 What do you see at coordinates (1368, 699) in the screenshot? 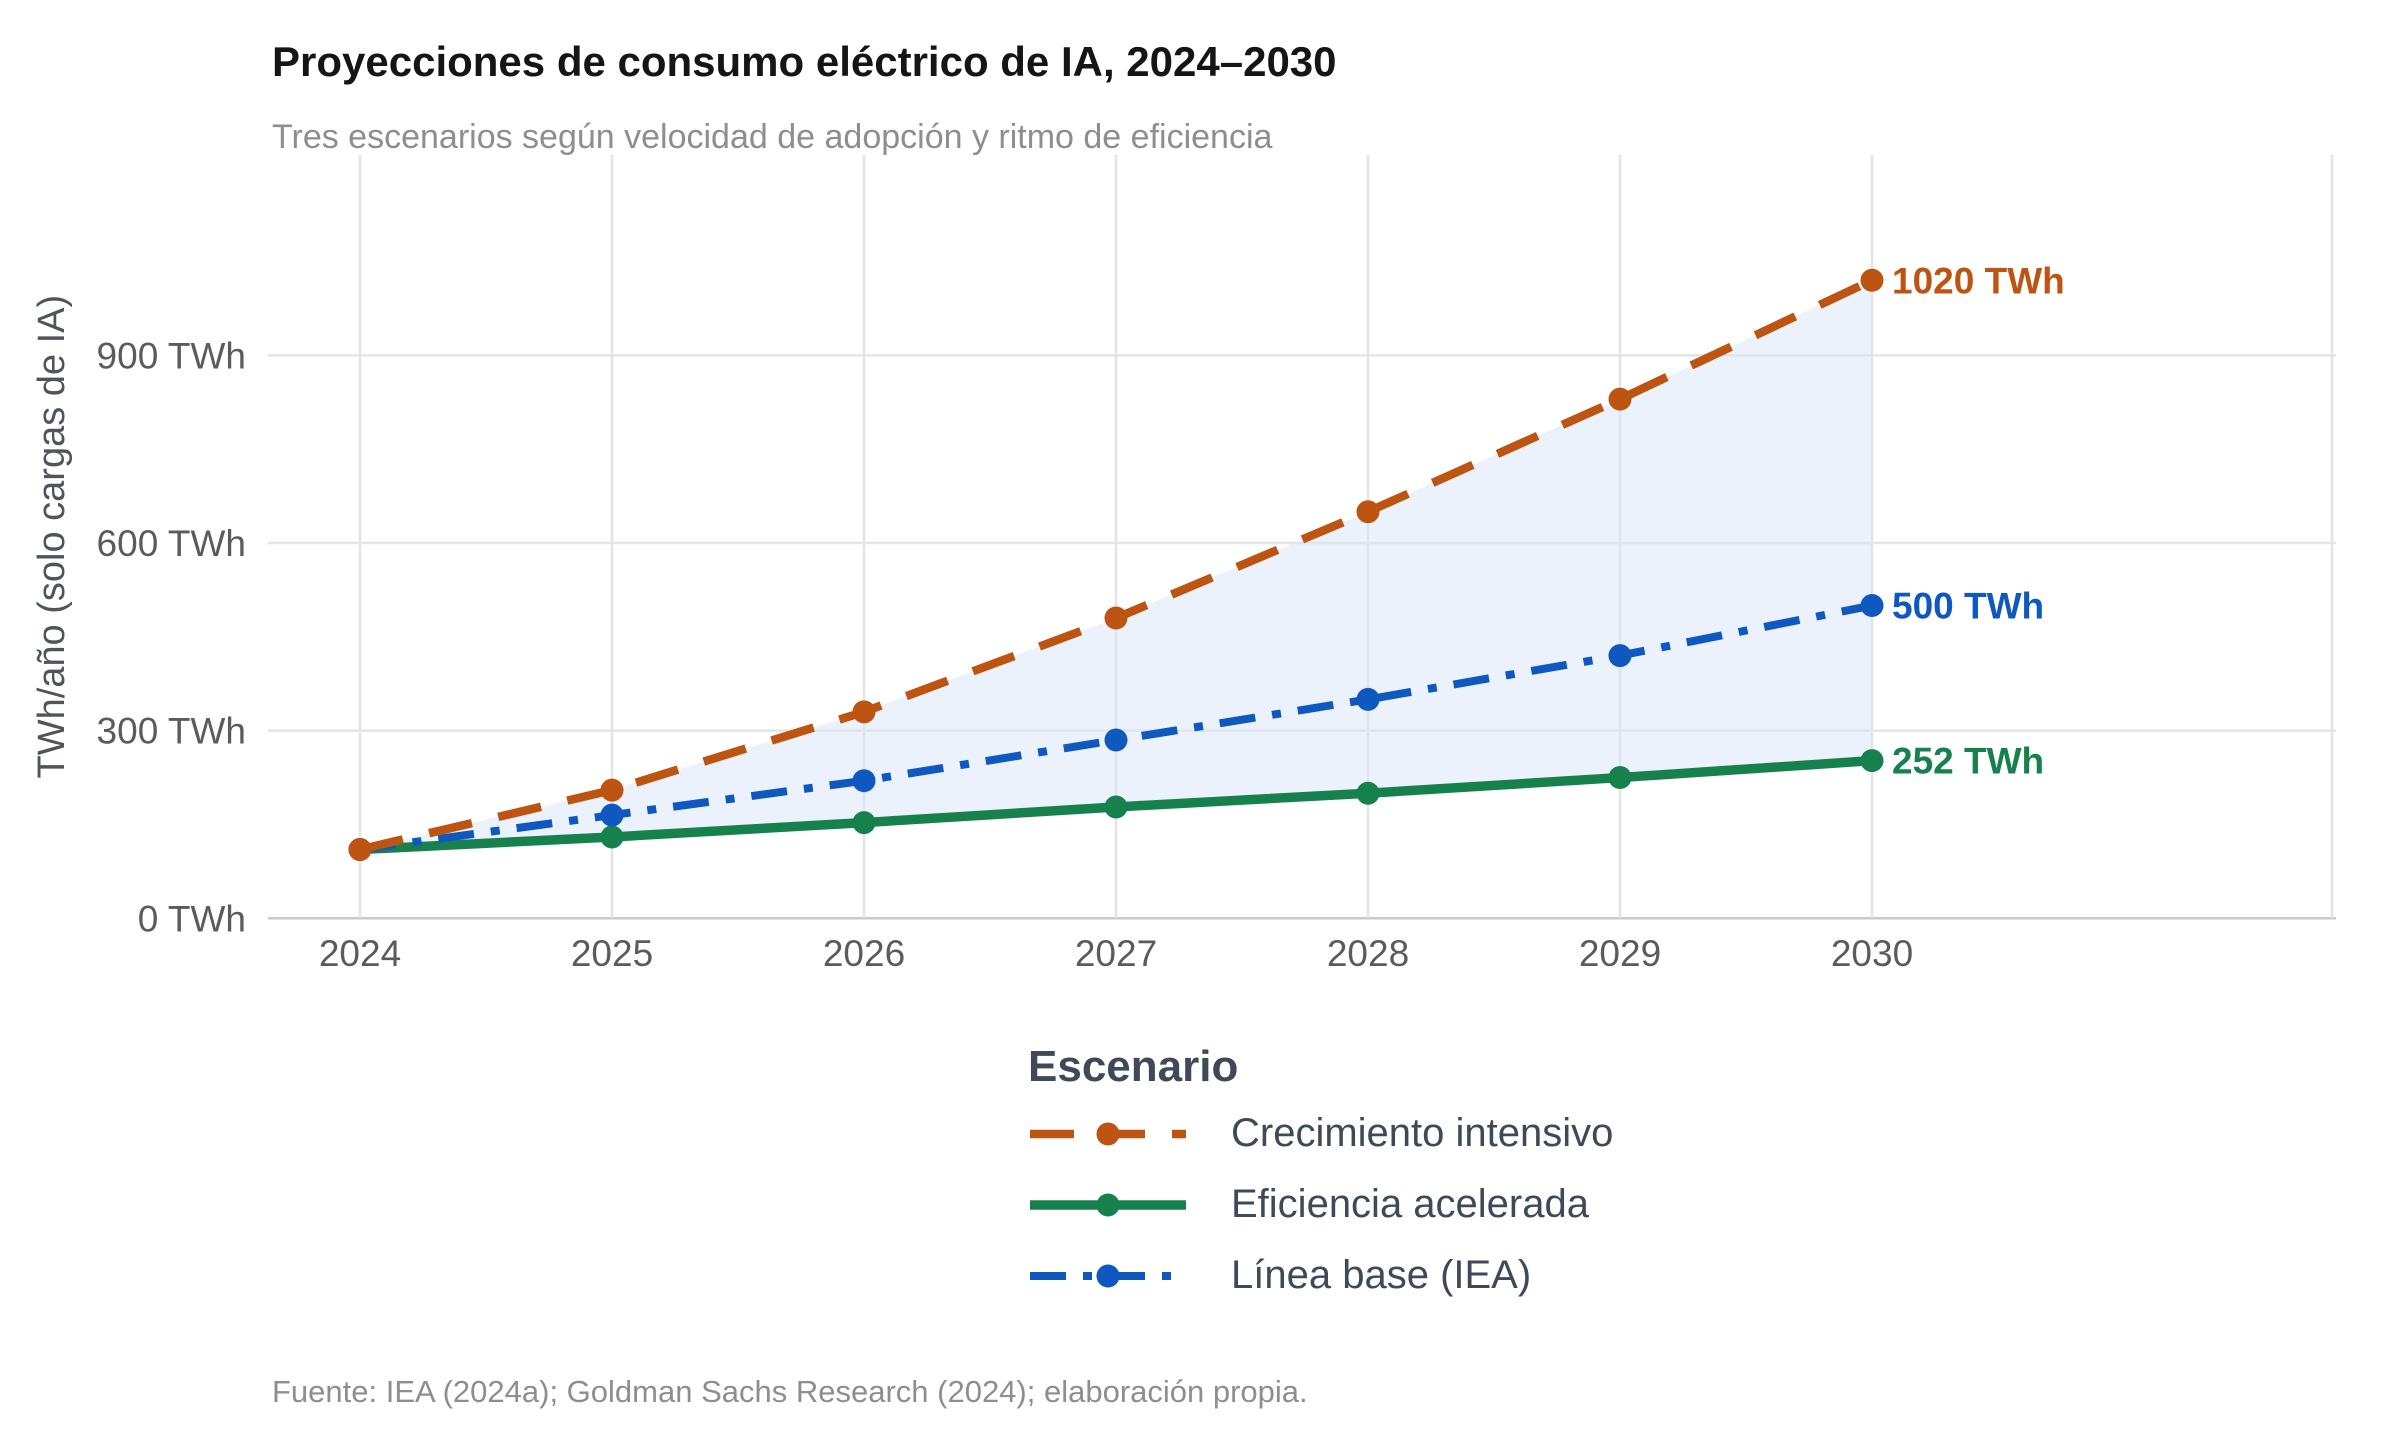
I see `marker-linea-base-iea-2028` at bounding box center [1368, 699].